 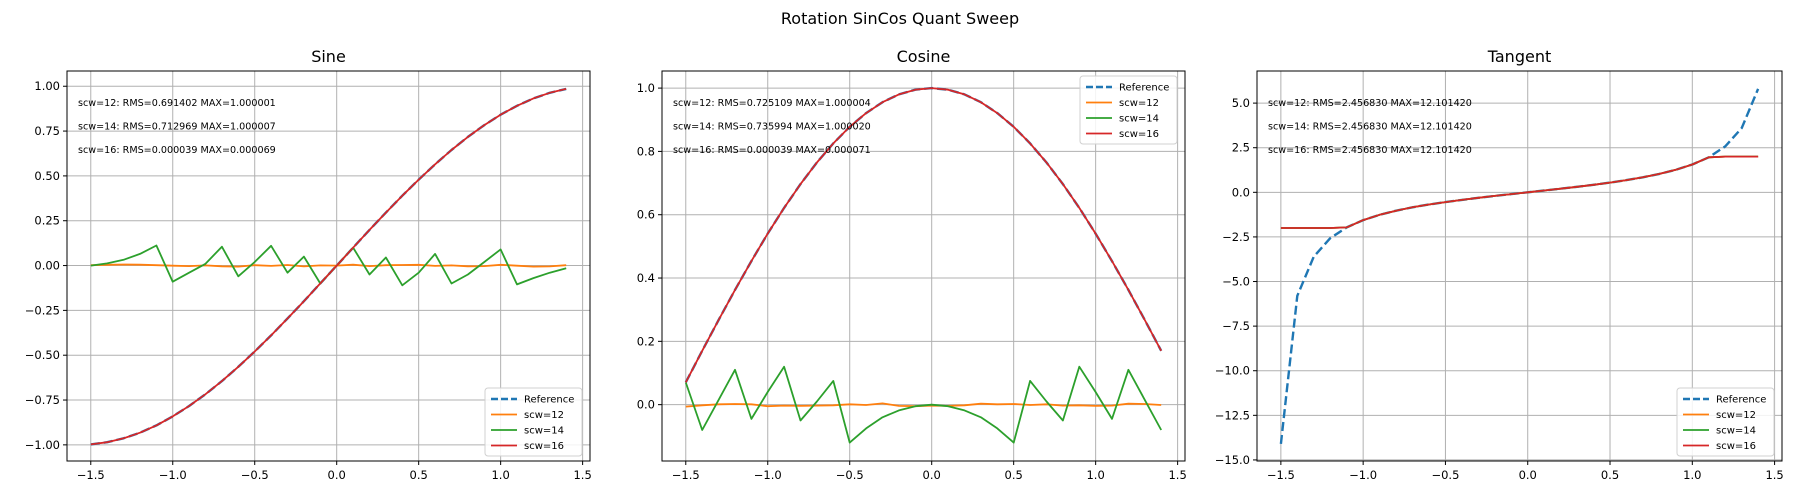 I want to click on y-tick-label: −7.5, so click(x=1236, y=326).